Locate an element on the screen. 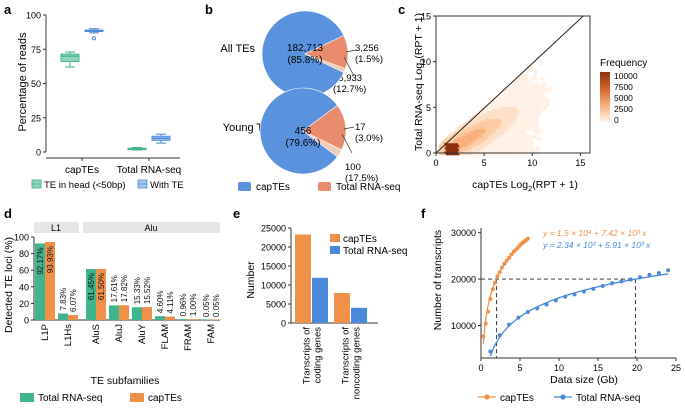  f-xtick-label: 20 is located at coordinates (637, 368).